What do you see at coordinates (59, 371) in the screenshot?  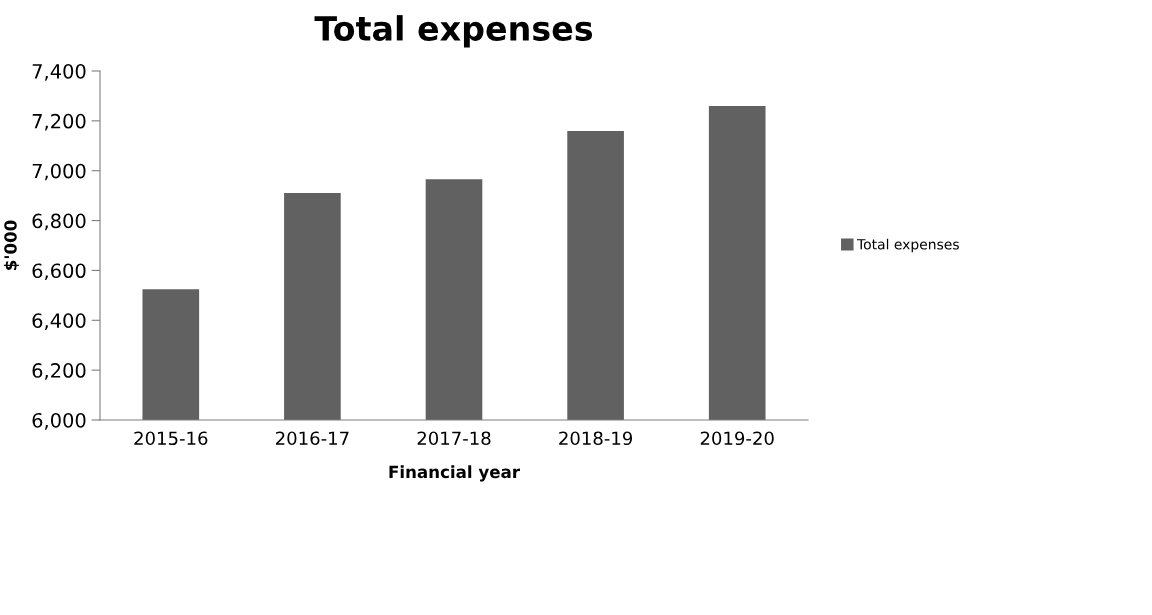 I see `y-tick-label: 6,200` at bounding box center [59, 371].